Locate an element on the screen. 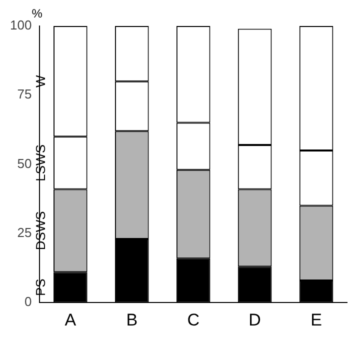  x-tick-label: C is located at coordinates (193, 320).